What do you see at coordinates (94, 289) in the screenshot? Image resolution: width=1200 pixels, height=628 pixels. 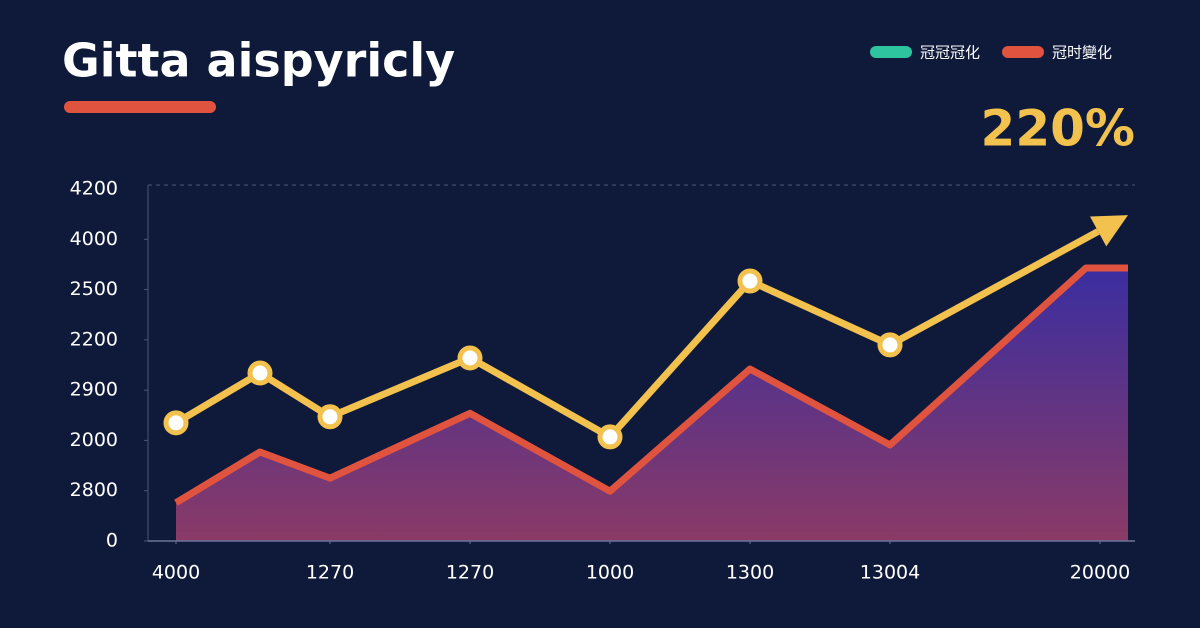 I see `y-tick-label: 2500` at bounding box center [94, 289].